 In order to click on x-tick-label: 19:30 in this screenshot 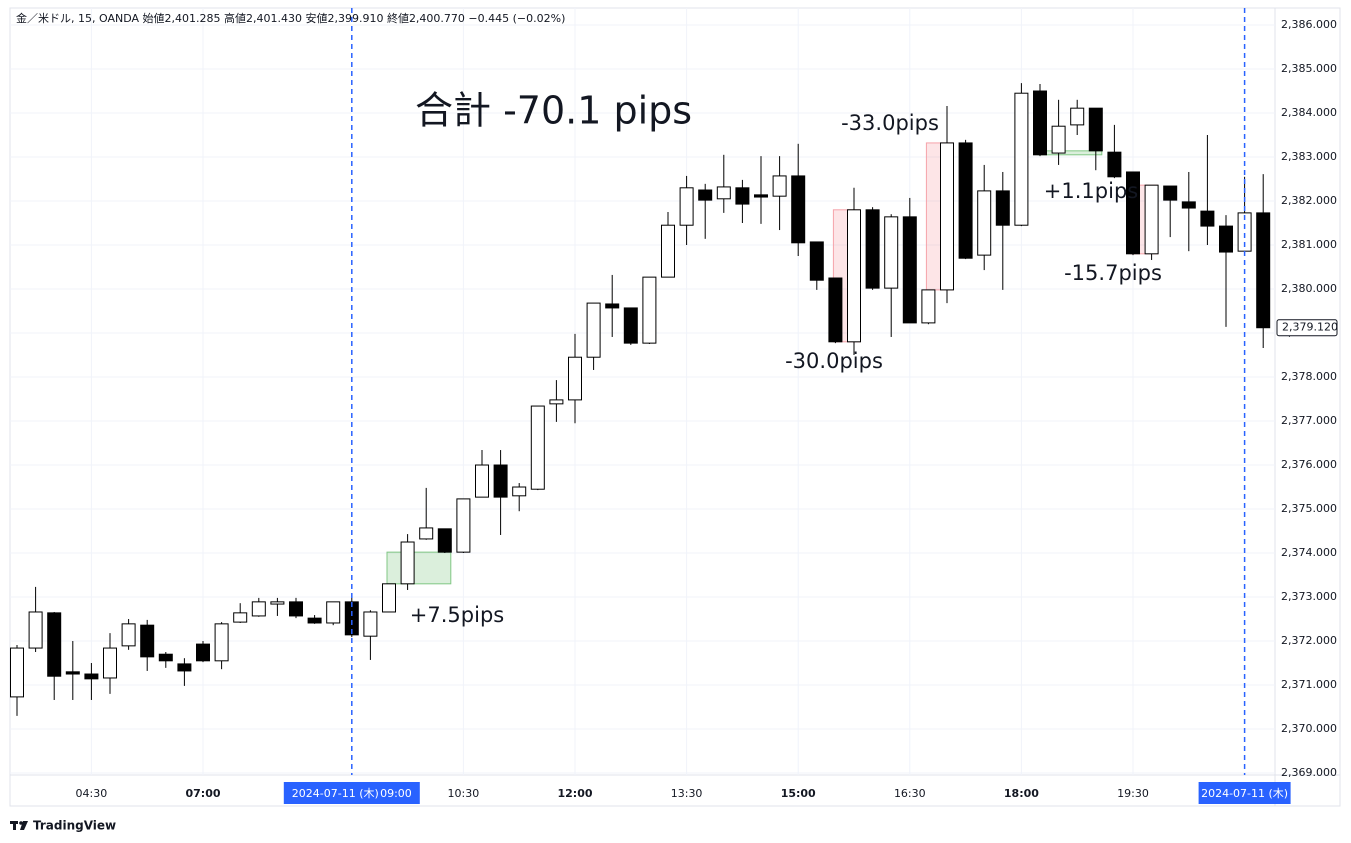, I will do `click(1133, 793)`.